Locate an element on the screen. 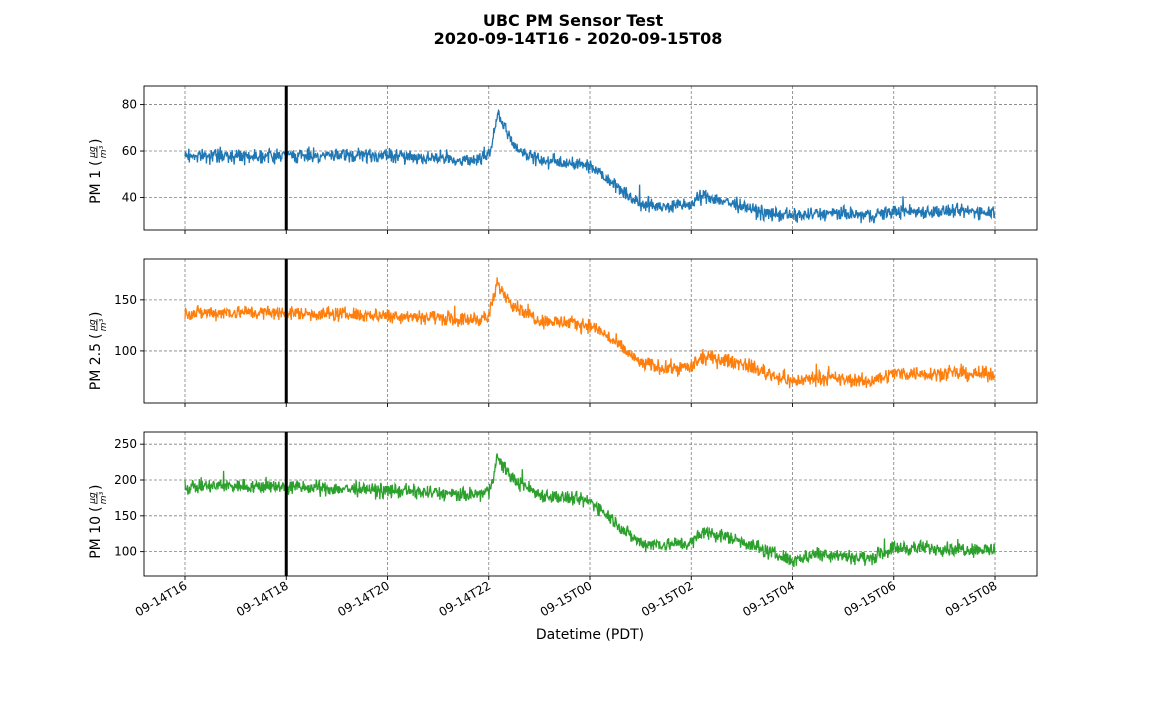  y-axis-label-text: PM 10 is located at coordinates (96, 537).